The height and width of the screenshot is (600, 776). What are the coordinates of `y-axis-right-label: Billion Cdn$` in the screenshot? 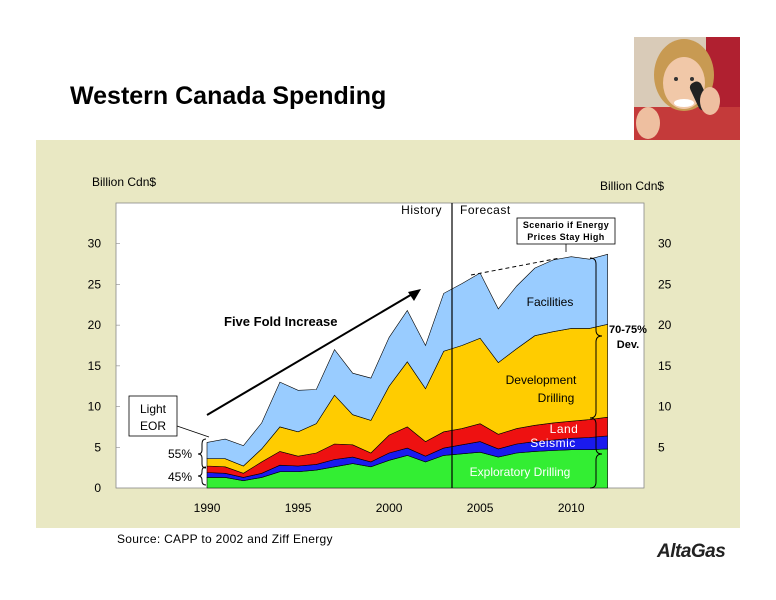 It's located at (632, 186).